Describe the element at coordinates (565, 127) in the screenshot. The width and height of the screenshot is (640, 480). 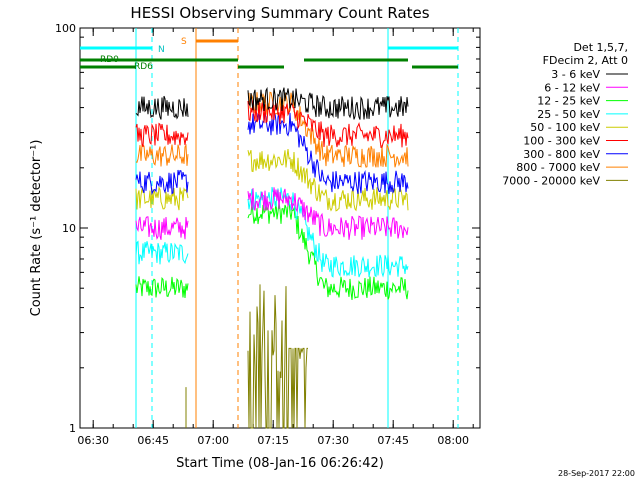
I see `legend-label-4: 50 - 100 keV` at that location.